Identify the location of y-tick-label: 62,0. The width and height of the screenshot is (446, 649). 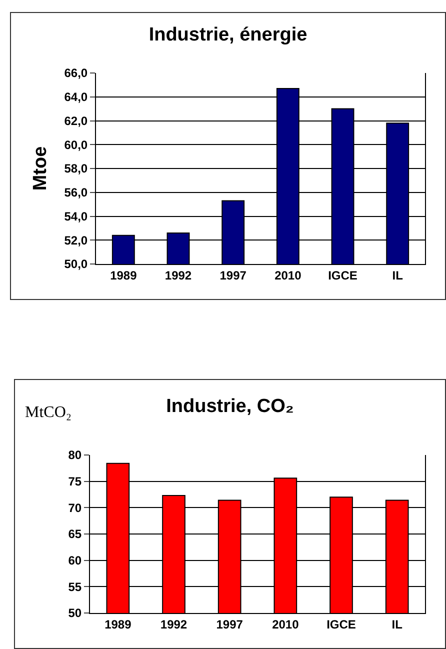
(76, 121).